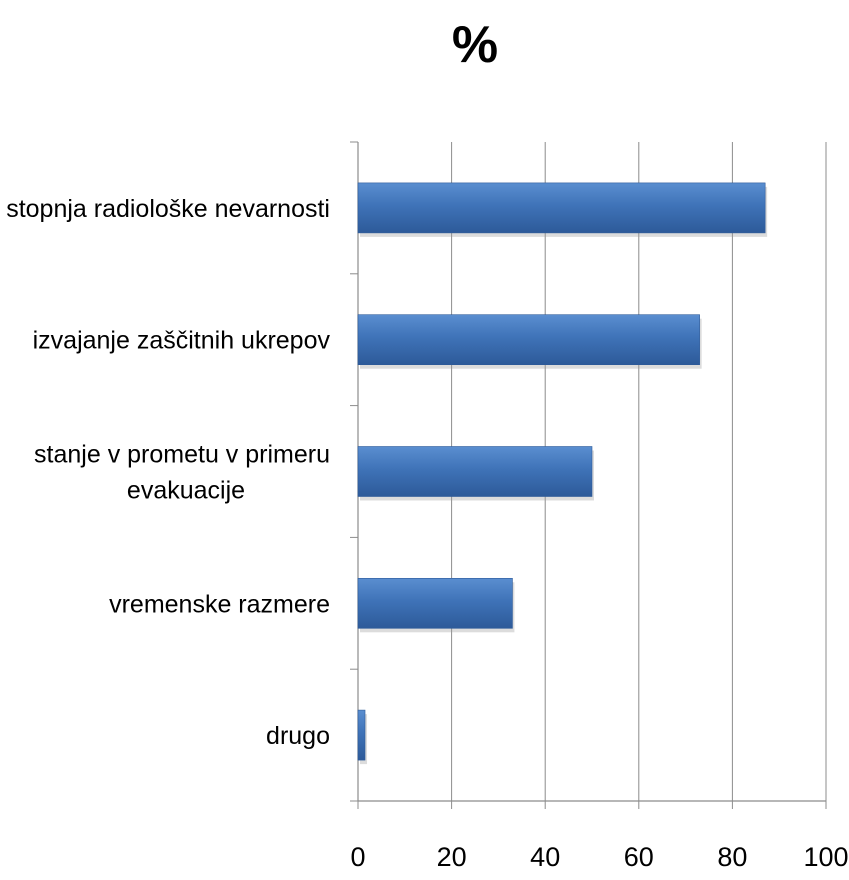 The width and height of the screenshot is (849, 880). I want to click on category-label-line: stanje v prometu v primeru, so click(182, 455).